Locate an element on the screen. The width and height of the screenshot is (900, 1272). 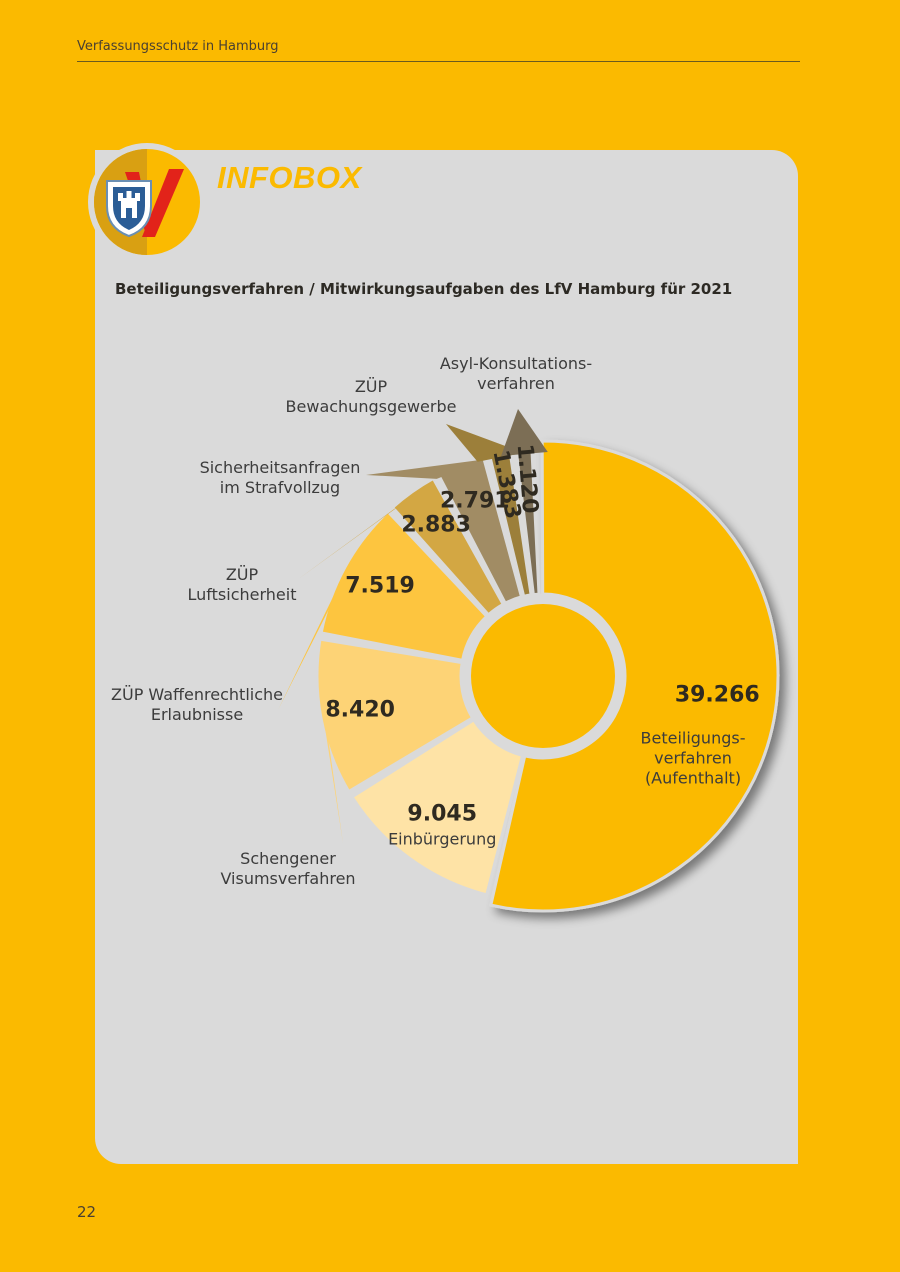
running-head: Verfassungsschutz in Hamburg is located at coordinates (178, 46).